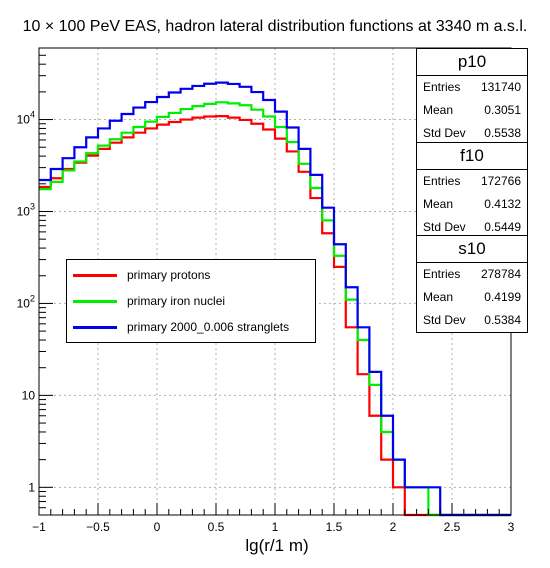  I want to click on legend-label-strangelets: primary 2000_0.006 stranglets, so click(208, 327).